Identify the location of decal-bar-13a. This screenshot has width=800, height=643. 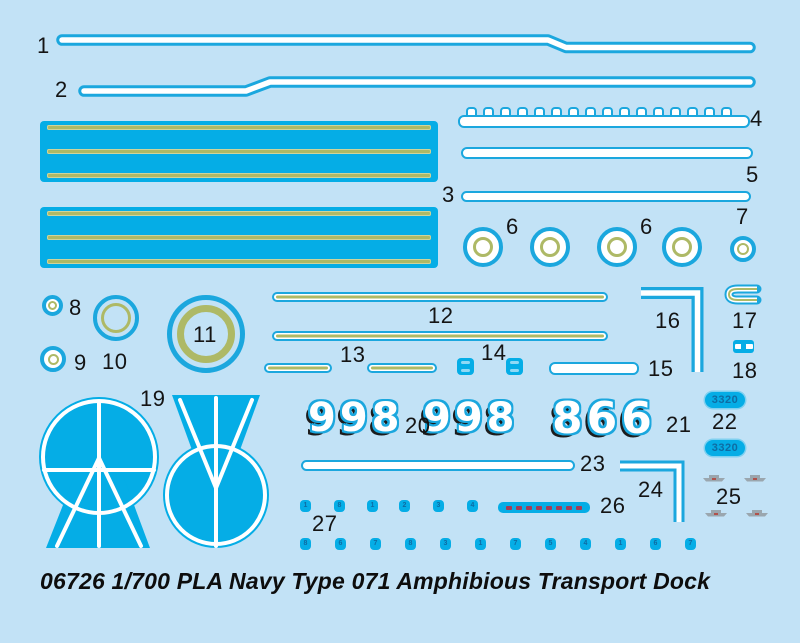
(298, 368).